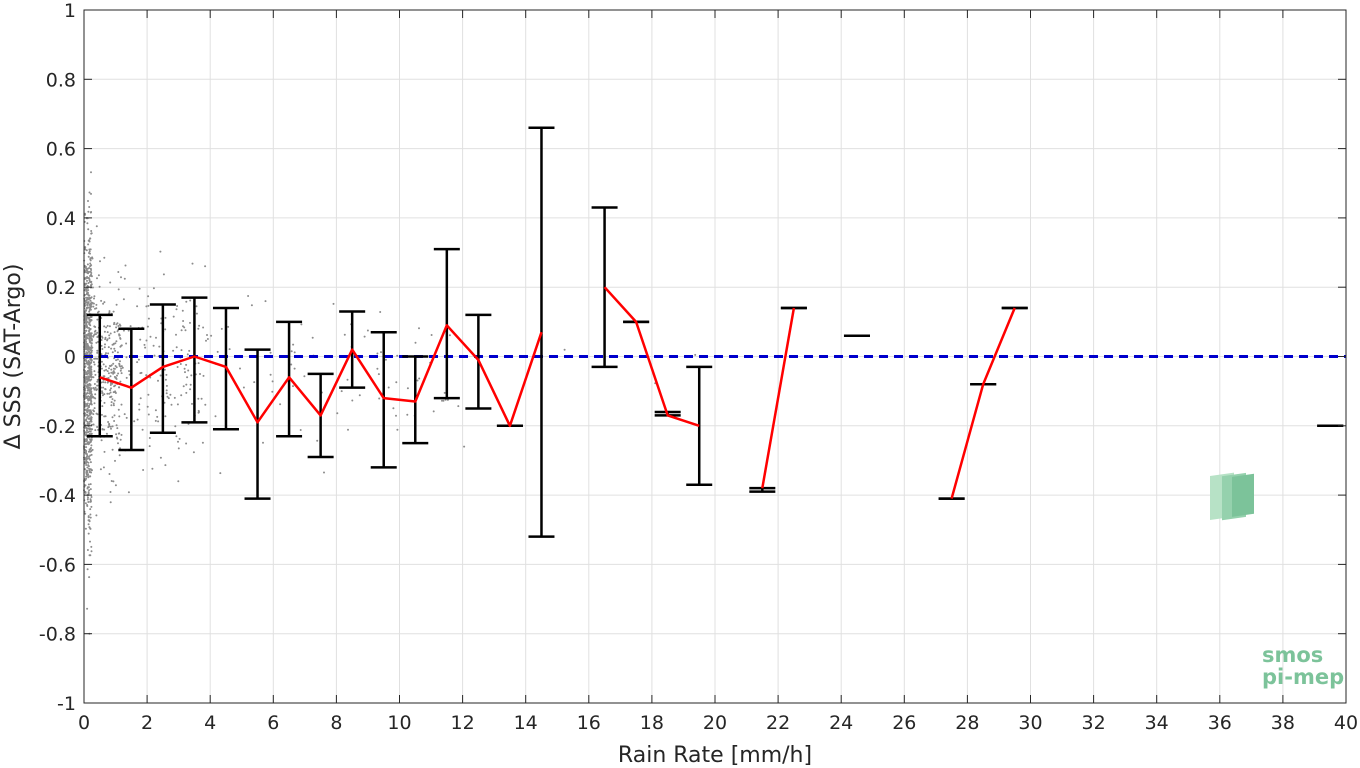 The image size is (1360, 768). I want to click on x-tick-label: 0, so click(84, 723).